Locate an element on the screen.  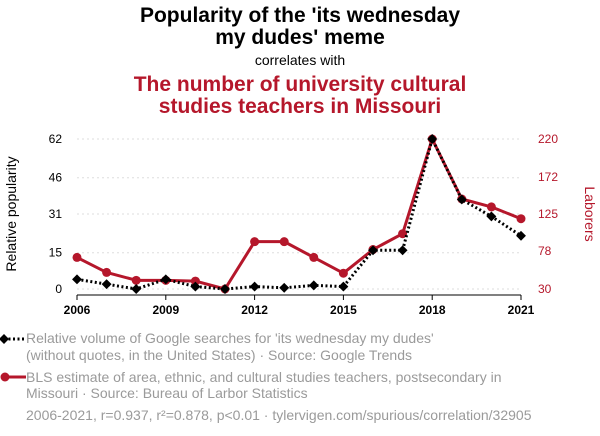
y-right-tick-label: 220 is located at coordinates (548, 139).